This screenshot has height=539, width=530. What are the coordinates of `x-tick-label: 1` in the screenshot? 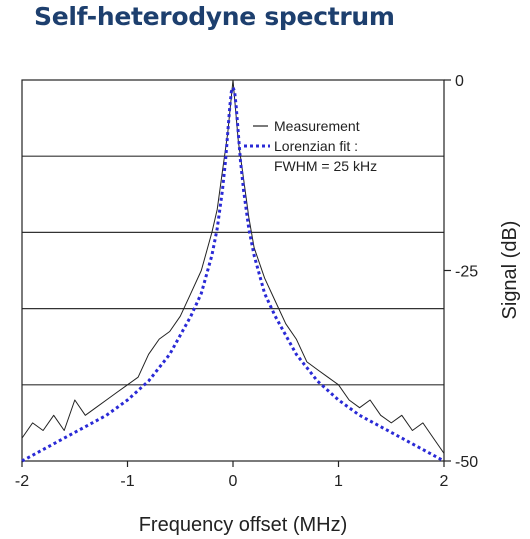 It's located at (338, 481).